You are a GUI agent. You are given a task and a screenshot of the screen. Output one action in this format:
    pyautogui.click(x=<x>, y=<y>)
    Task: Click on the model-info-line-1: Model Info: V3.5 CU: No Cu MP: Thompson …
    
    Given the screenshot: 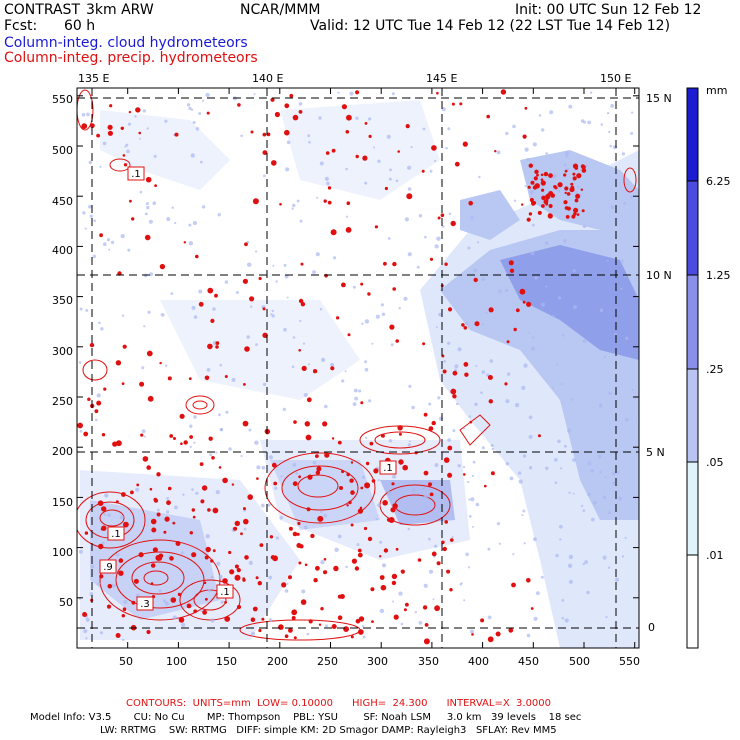 What is the action you would take?
    pyautogui.click(x=306, y=717)
    